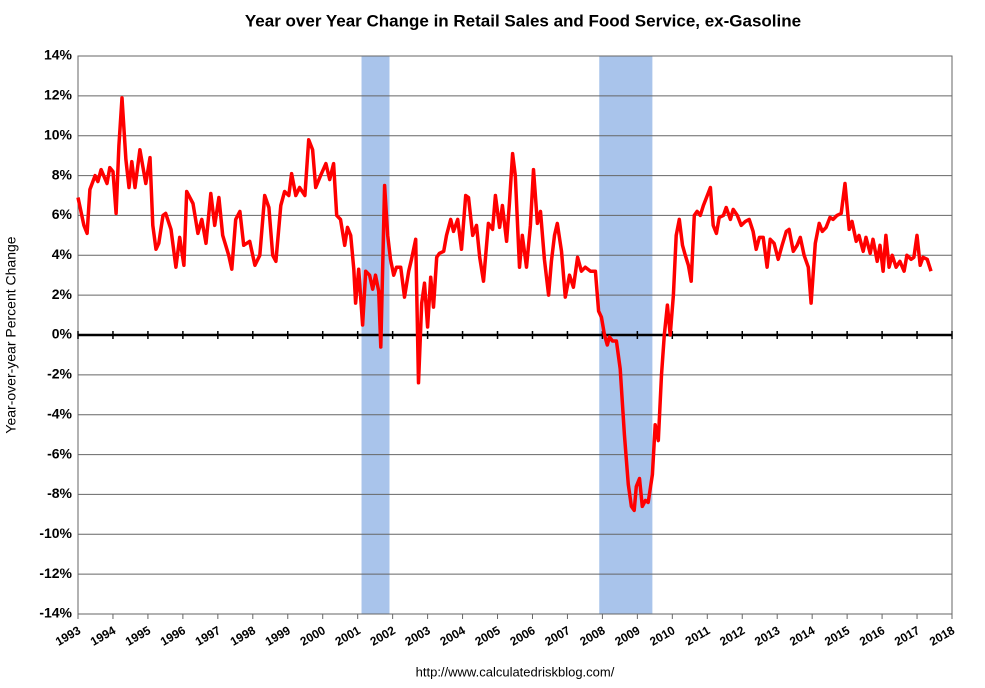 The image size is (985, 688). I want to click on x-tick-label: 2004, so click(453, 636).